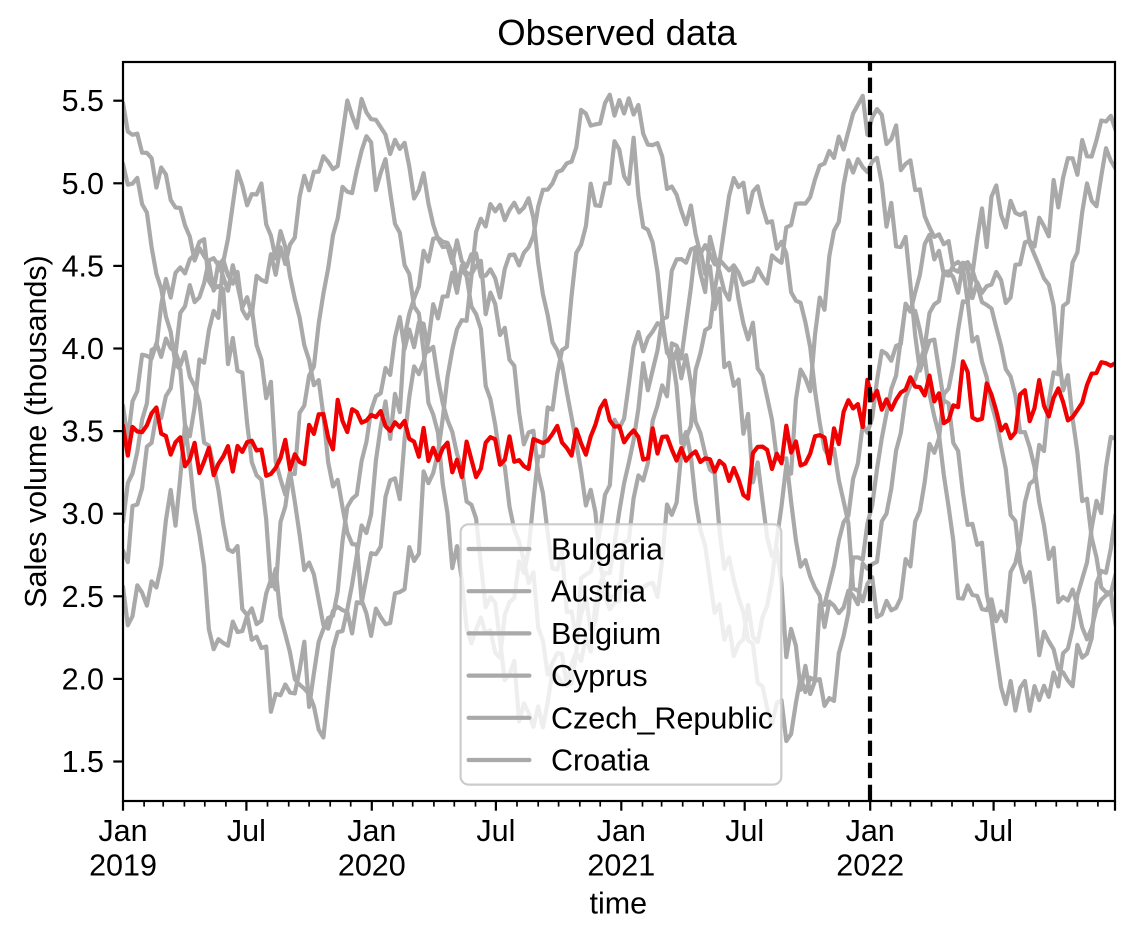 The width and height of the screenshot is (1134, 940). I want to click on svg-text: 4.0, so click(83, 349).